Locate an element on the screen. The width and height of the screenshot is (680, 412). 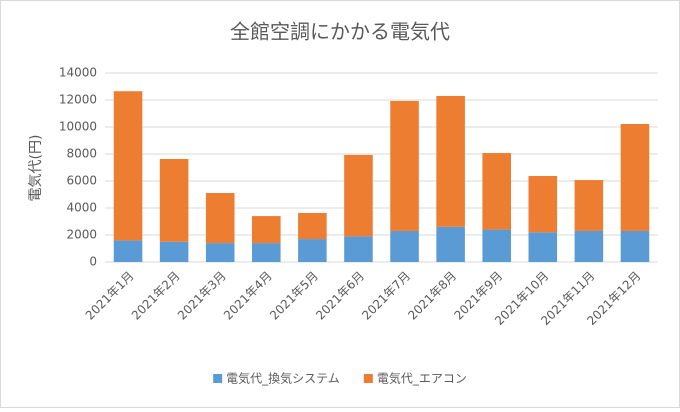
y-tick-label: 6000 is located at coordinates (81, 181).